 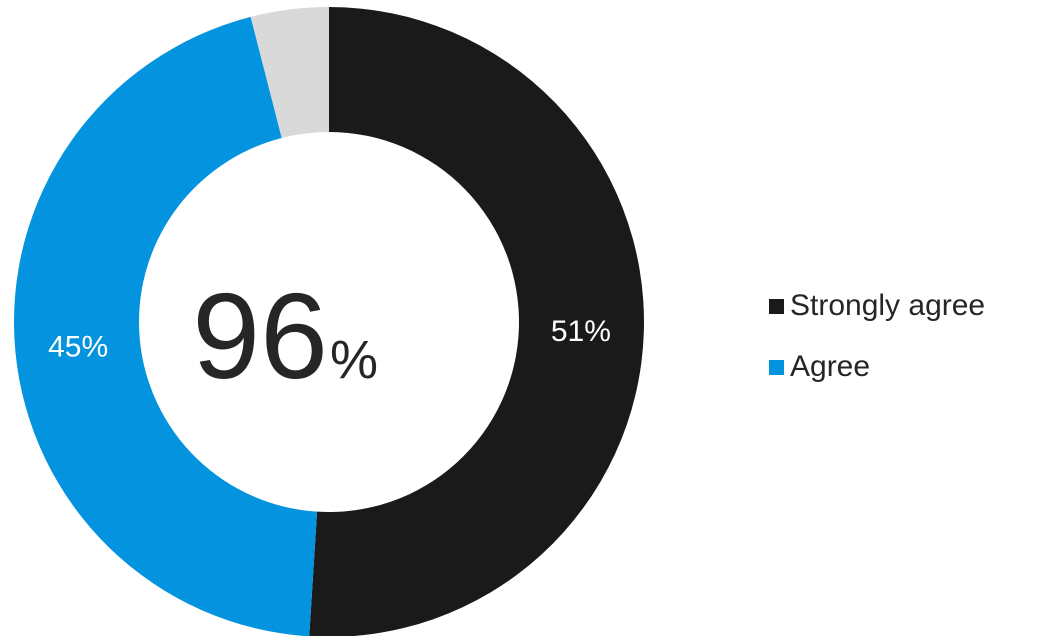 What do you see at coordinates (888, 305) in the screenshot?
I see `legend-label: Strongly agree` at bounding box center [888, 305].